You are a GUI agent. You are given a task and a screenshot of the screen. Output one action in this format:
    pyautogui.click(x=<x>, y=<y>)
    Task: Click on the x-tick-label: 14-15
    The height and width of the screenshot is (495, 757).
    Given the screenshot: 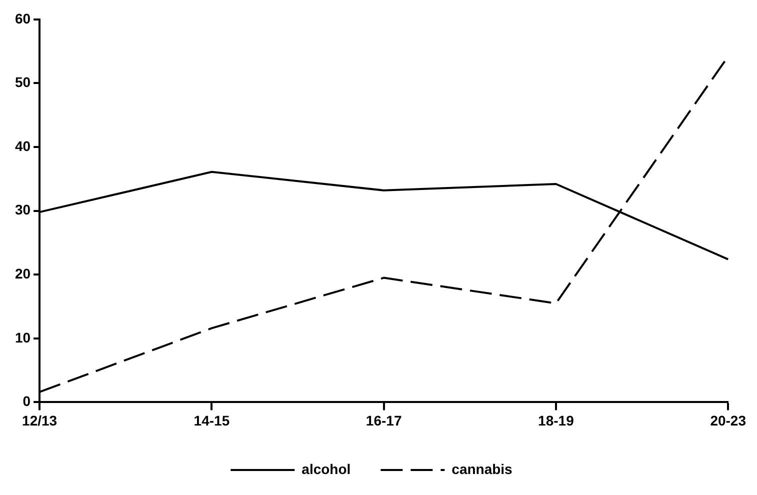 What is the action you would take?
    pyautogui.click(x=212, y=420)
    